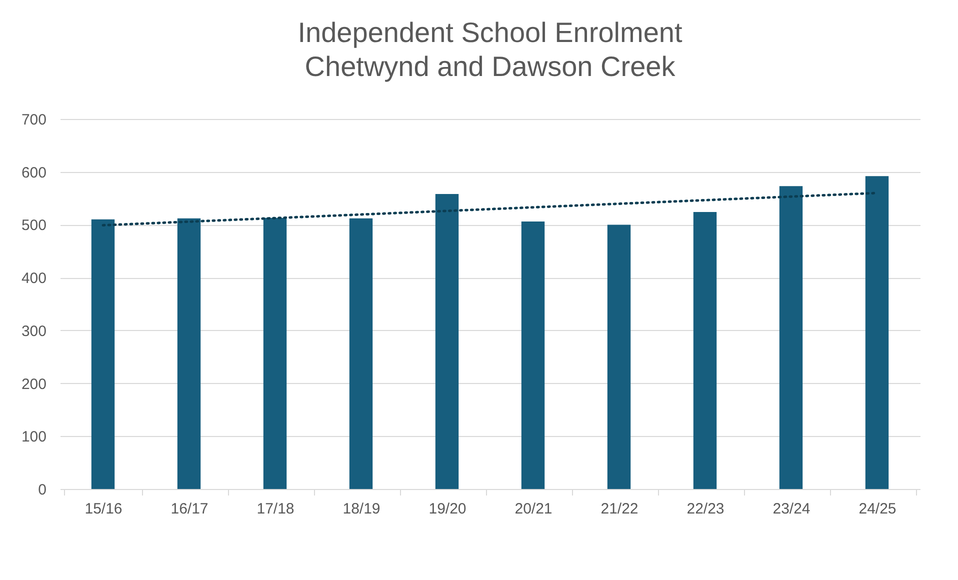 The width and height of the screenshot is (958, 580). I want to click on y-tick-label: 100, so click(33, 437).